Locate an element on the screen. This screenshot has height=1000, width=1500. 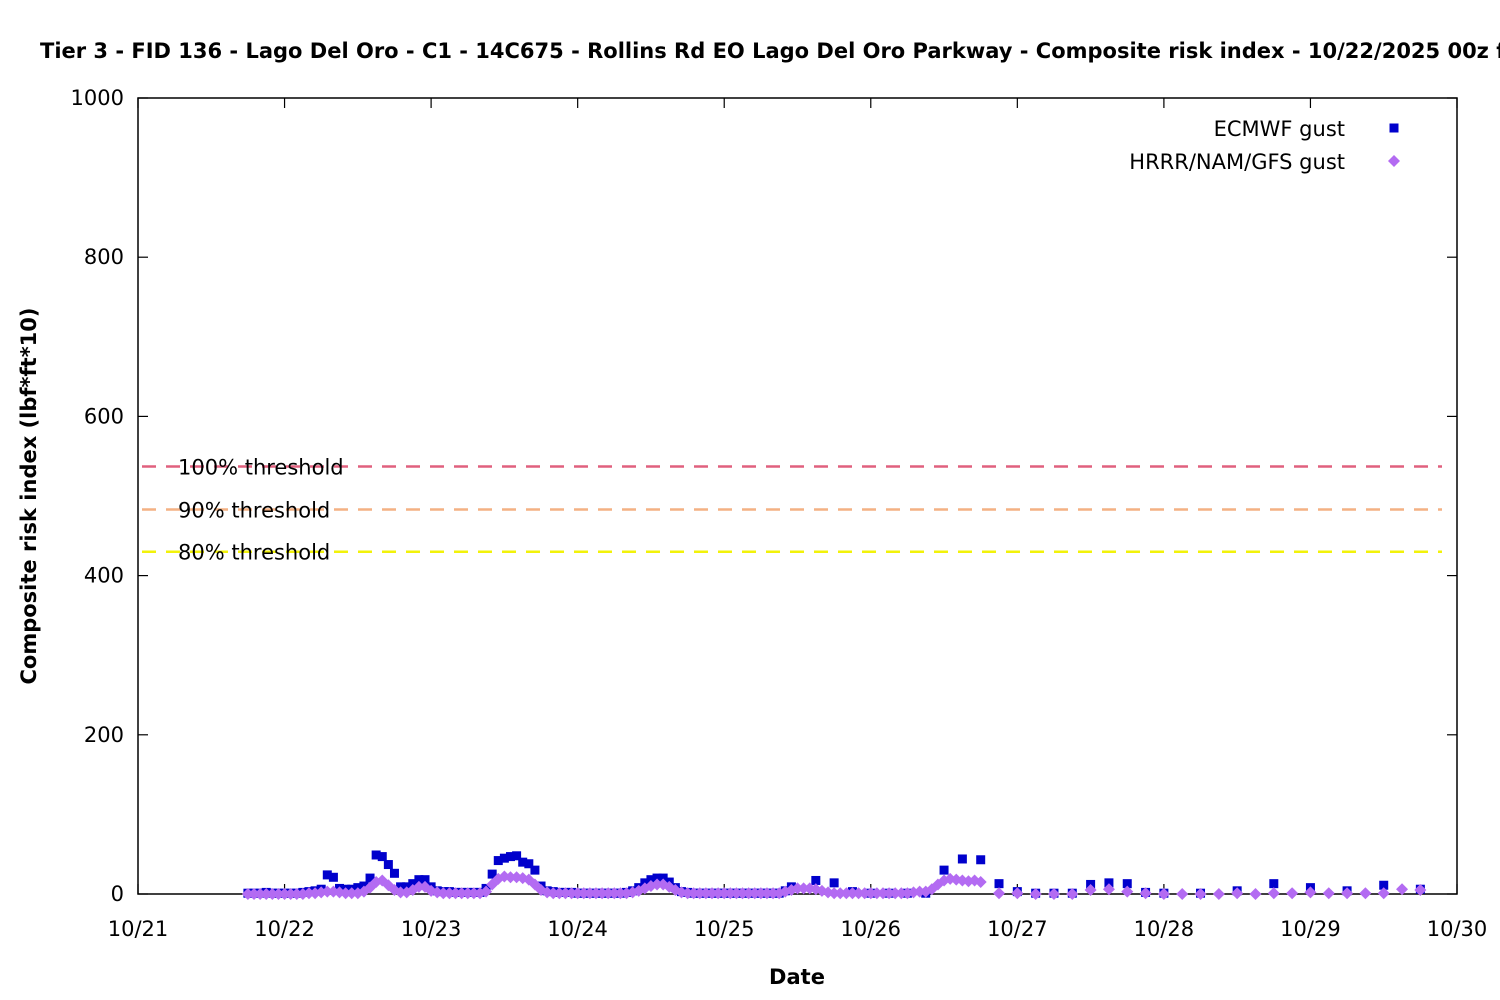
y-tick-label: 1000 is located at coordinates (97, 98).